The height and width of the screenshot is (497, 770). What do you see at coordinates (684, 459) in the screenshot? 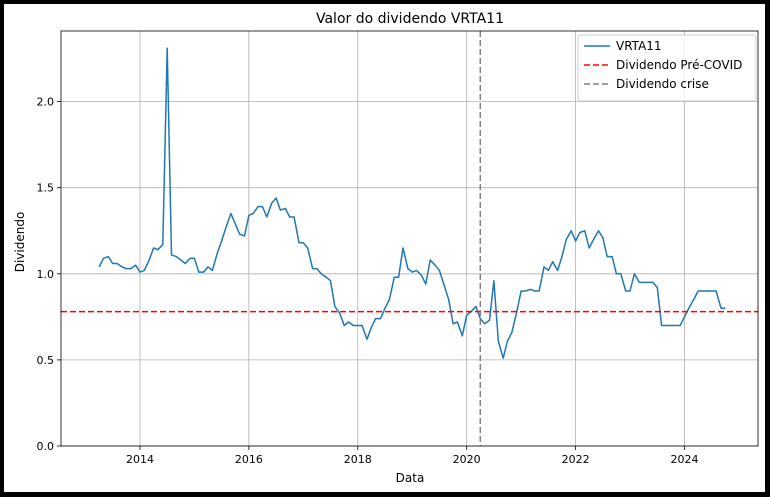
I see `x-tick-label: 2024` at bounding box center [684, 459].